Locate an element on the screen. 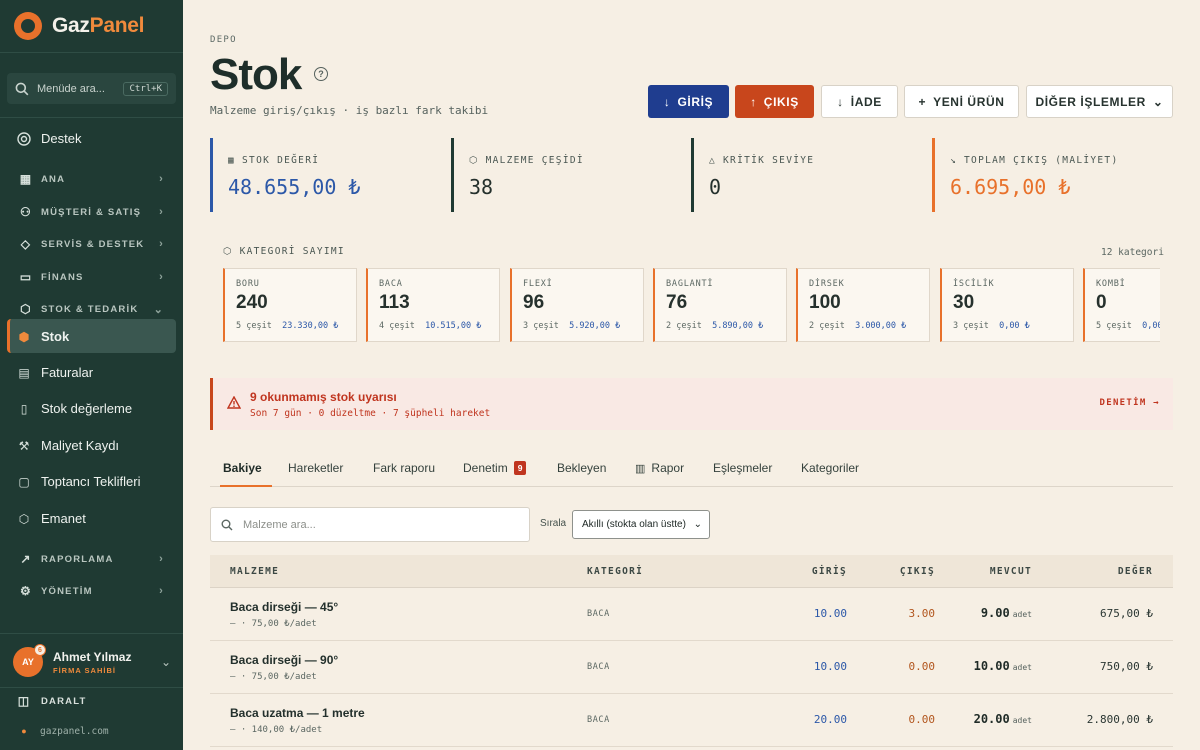 This screenshot has width=1200, height=750. material-in: 10.00 is located at coordinates (830, 666).